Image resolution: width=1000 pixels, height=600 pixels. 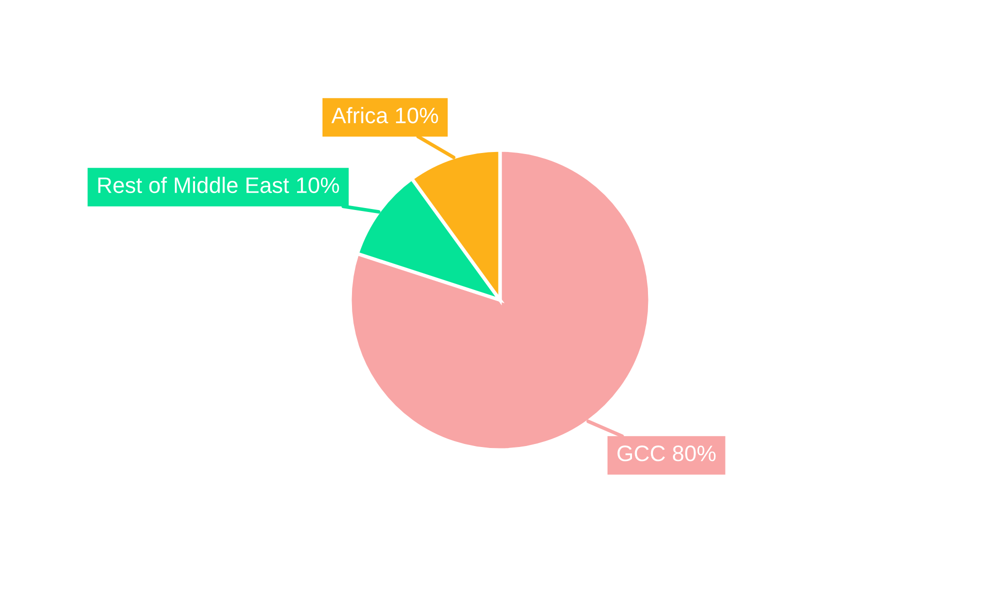 What do you see at coordinates (384, 115) in the screenshot?
I see `slice-label: Africa 10%` at bounding box center [384, 115].